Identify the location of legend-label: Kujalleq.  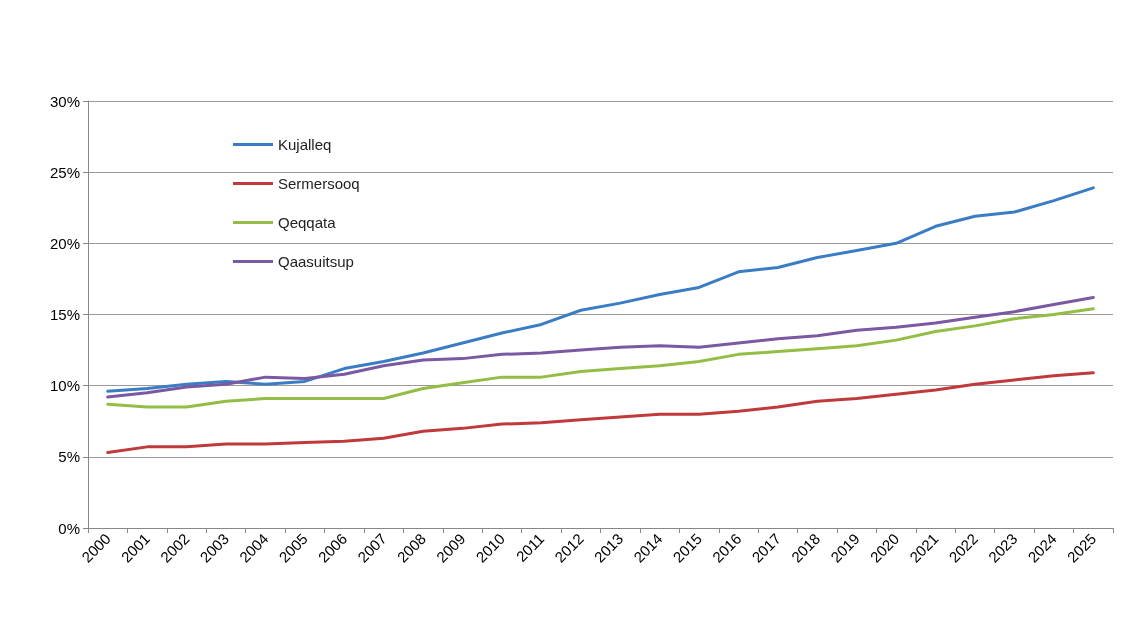
(305, 144).